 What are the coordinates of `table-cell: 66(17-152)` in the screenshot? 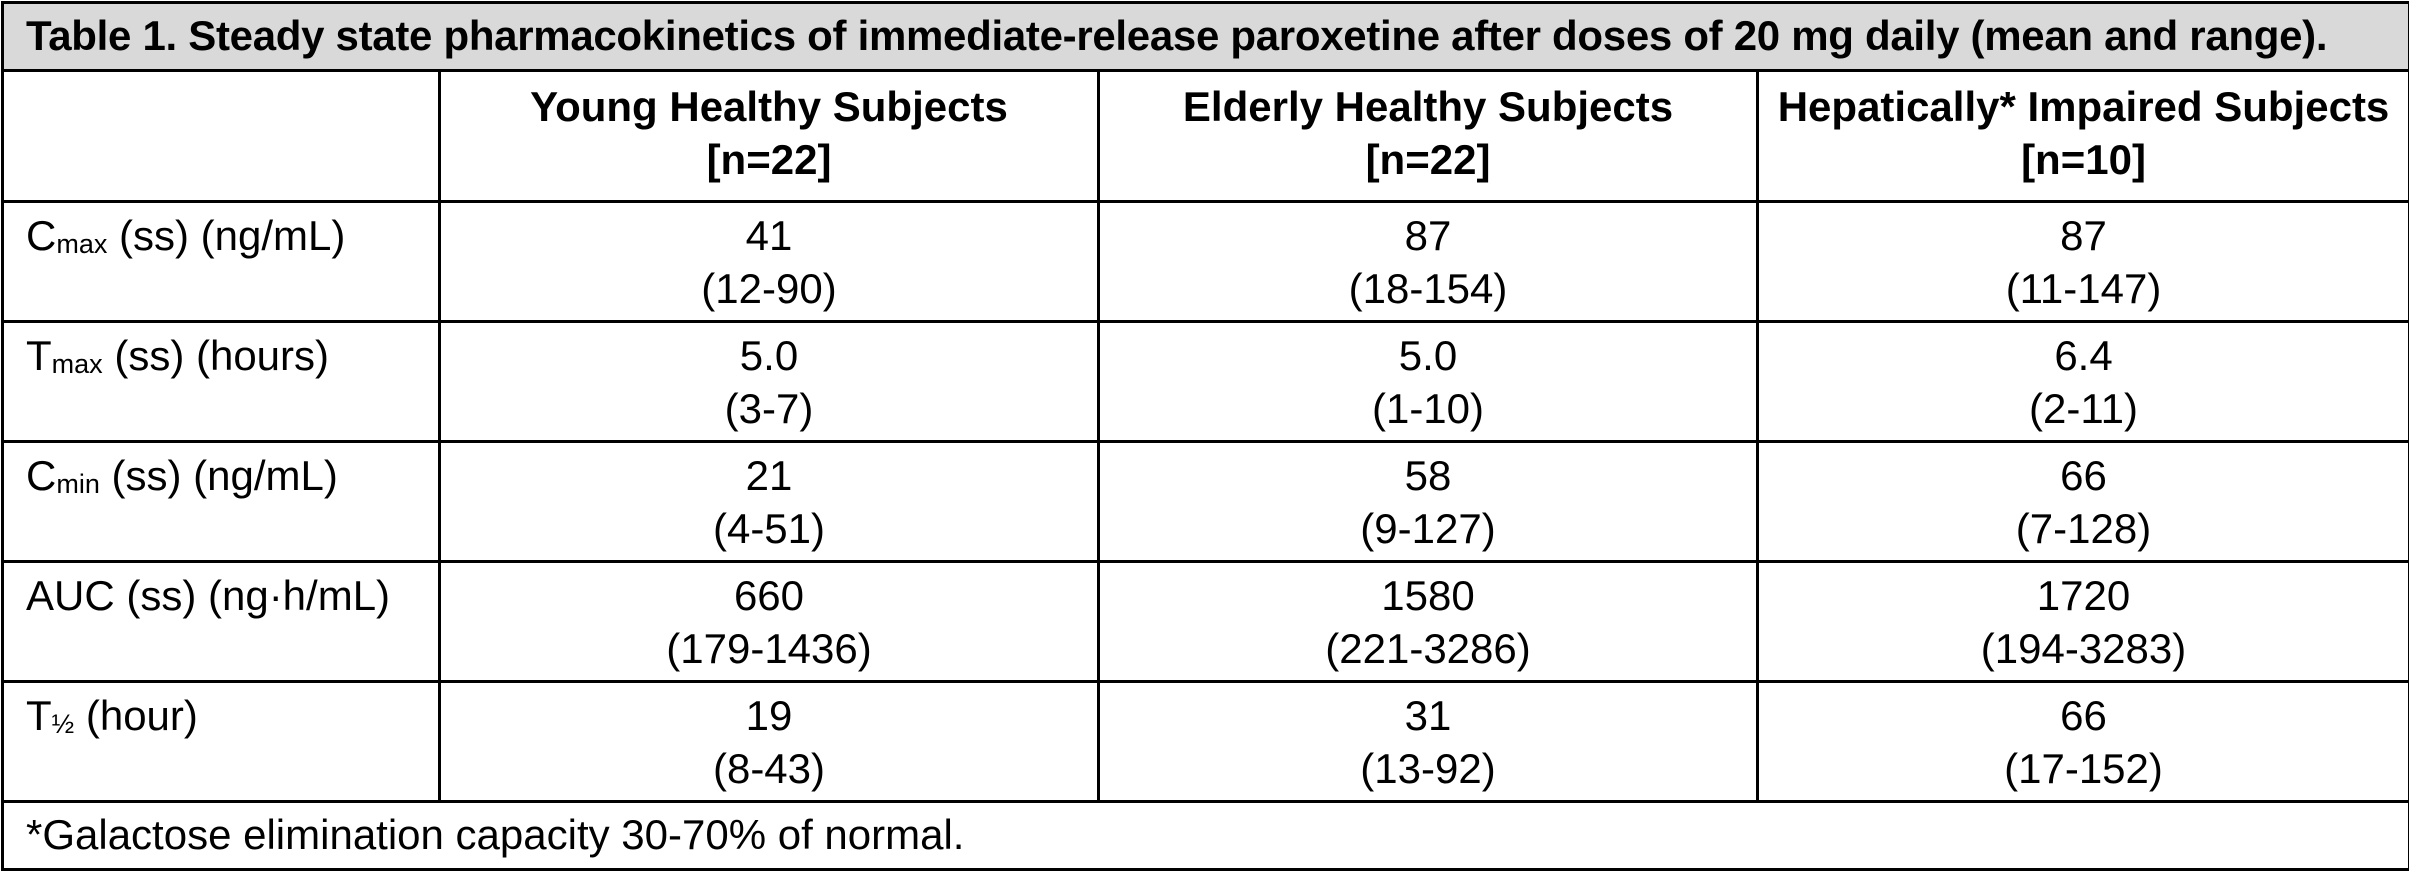 It's located at (2083, 742).